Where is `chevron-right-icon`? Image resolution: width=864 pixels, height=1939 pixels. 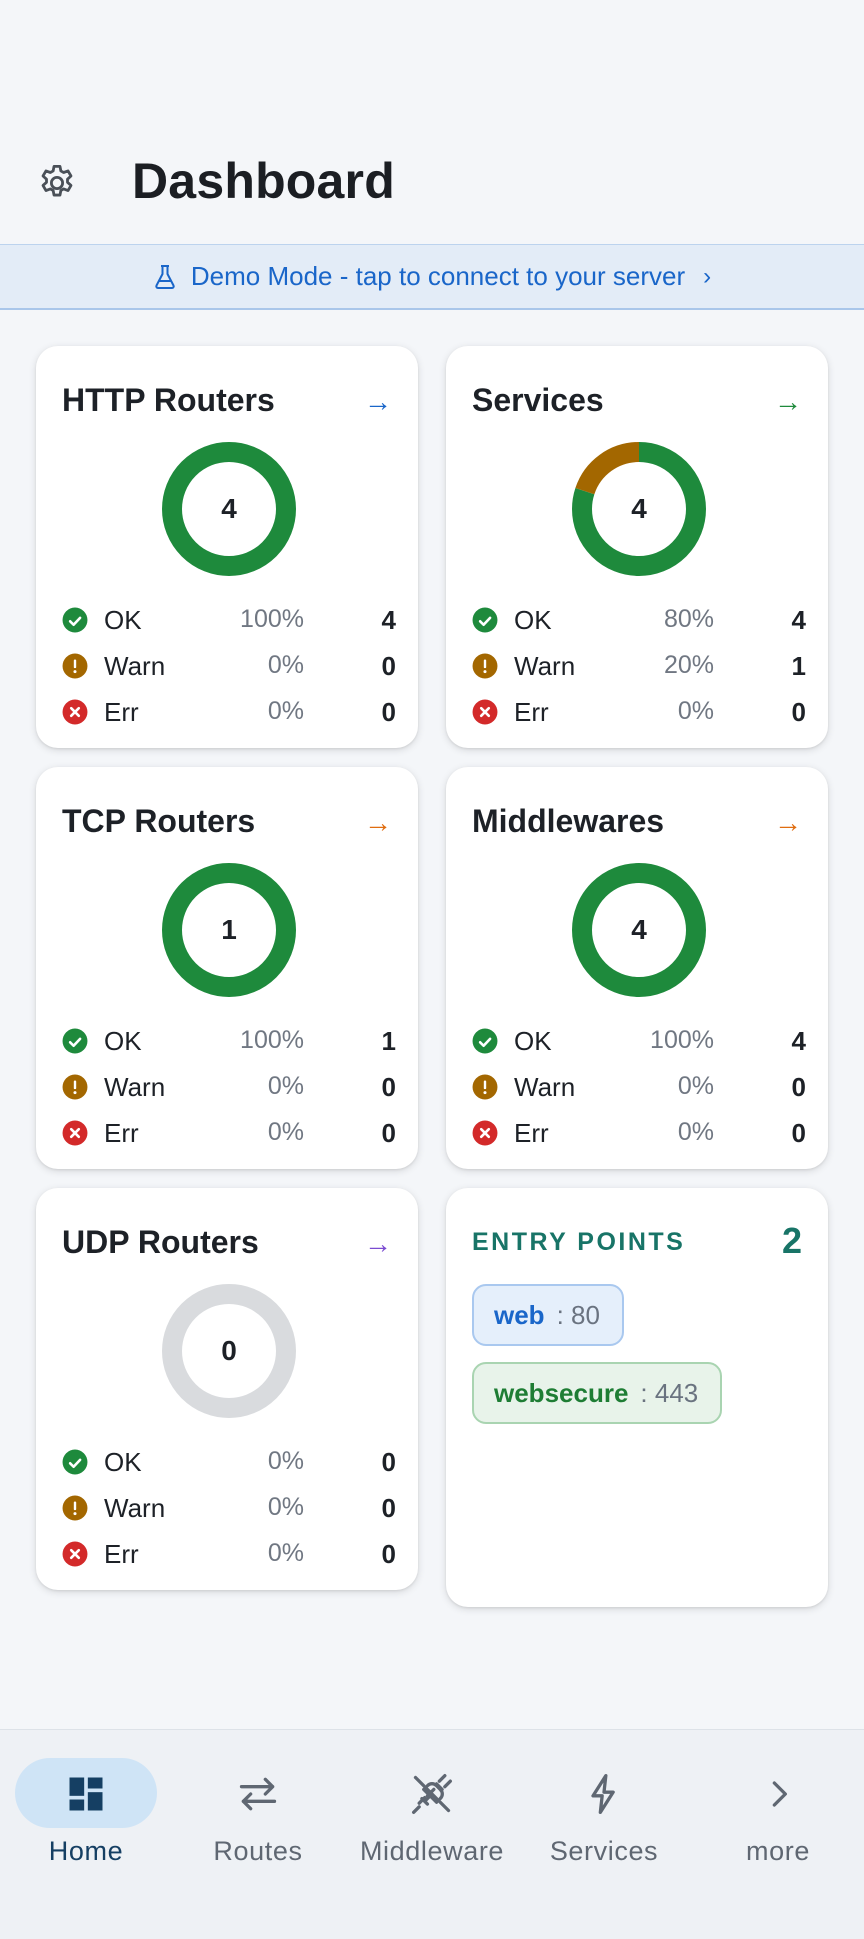
chevron-right-icon is located at coordinates (779, 1794).